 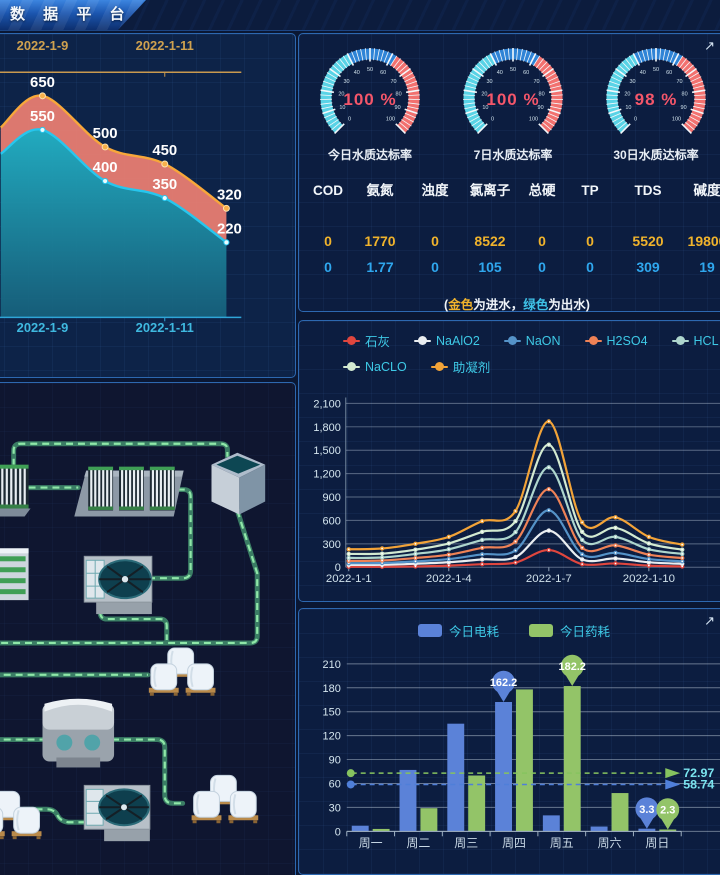 What do you see at coordinates (332, 737) in the screenshot?
I see `y-tick-label: 120` at bounding box center [332, 737].